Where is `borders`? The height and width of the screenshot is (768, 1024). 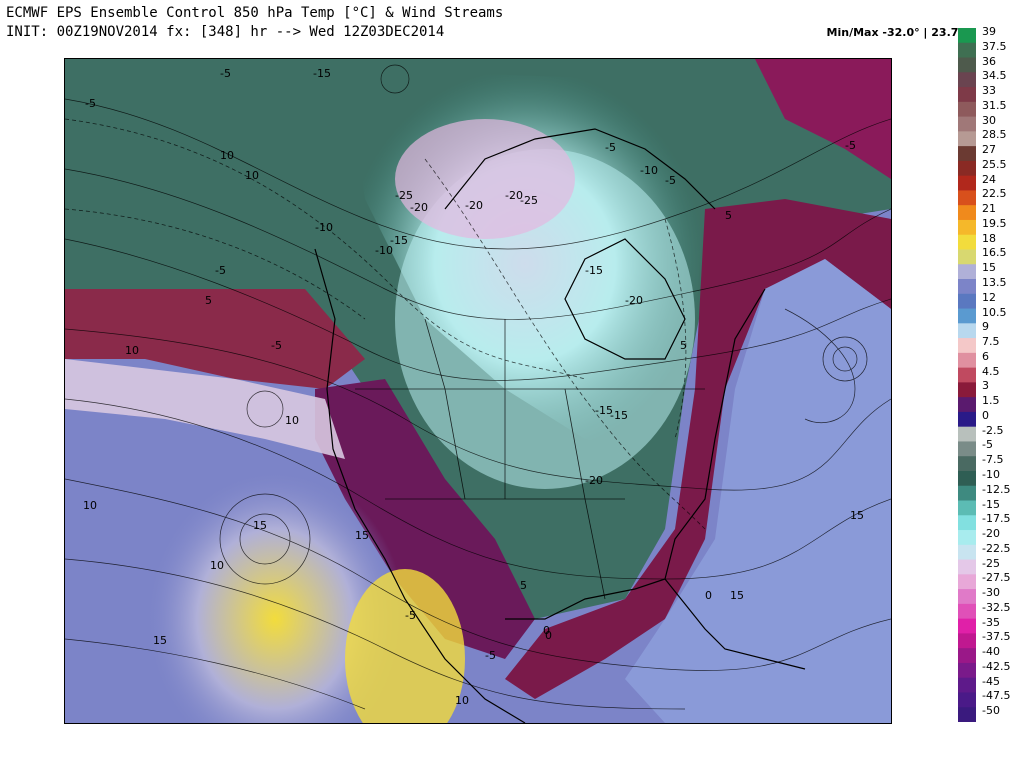 borders is located at coordinates (530, 459).